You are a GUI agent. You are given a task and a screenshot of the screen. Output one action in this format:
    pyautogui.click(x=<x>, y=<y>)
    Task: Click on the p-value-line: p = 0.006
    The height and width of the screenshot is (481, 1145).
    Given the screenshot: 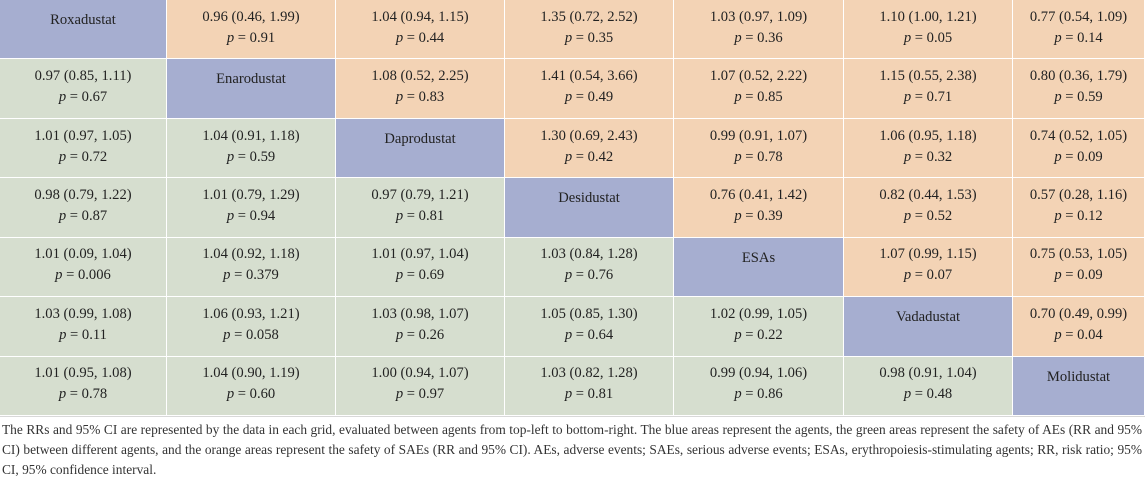 What is the action you would take?
    pyautogui.click(x=83, y=275)
    